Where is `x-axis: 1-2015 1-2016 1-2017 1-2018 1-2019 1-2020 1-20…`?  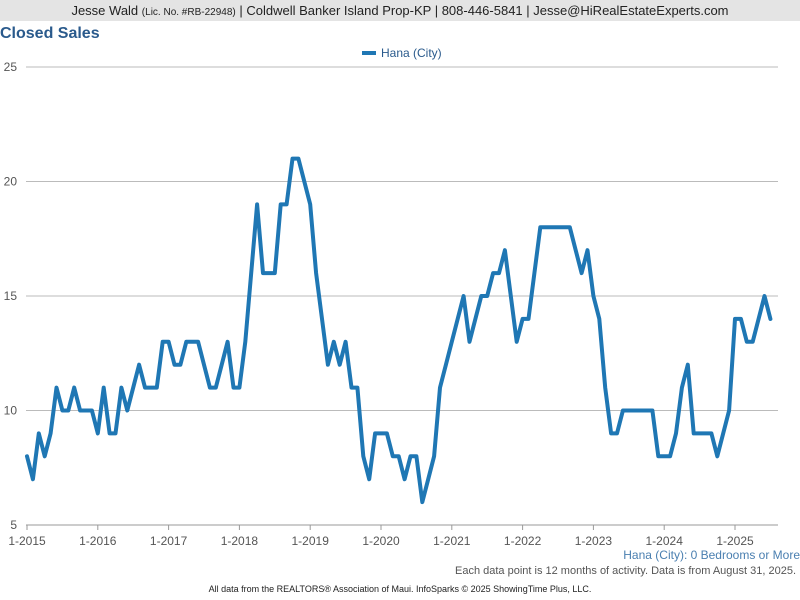 x-axis: 1-2015 1-2016 1-2017 1-2018 1-2019 1-2020 1-20… is located at coordinates (393, 536).